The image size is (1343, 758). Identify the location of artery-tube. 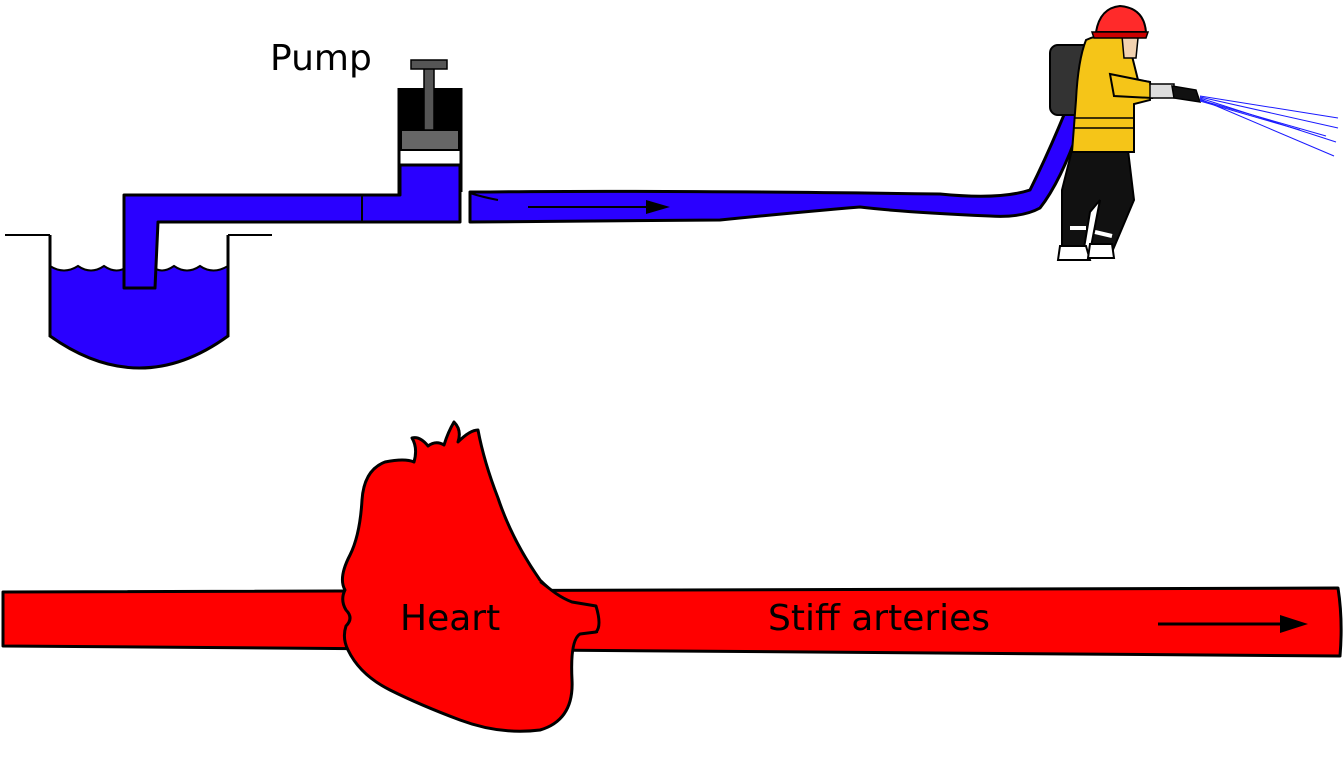
(672, 622).